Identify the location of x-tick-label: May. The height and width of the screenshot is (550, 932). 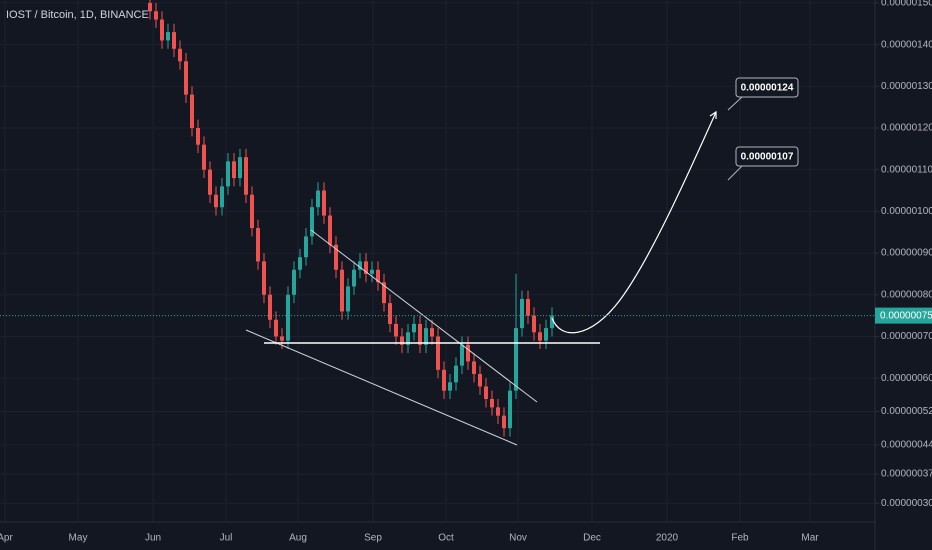
(78, 538).